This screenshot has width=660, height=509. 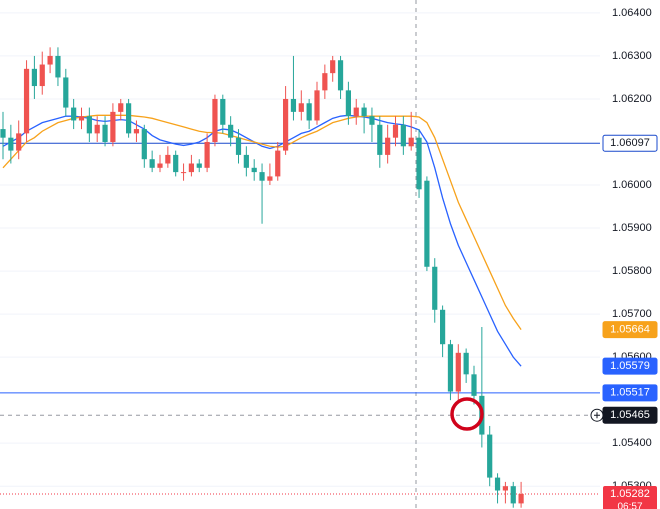 What do you see at coordinates (632, 99) in the screenshot?
I see `y-tick-label: 1.06200` at bounding box center [632, 99].